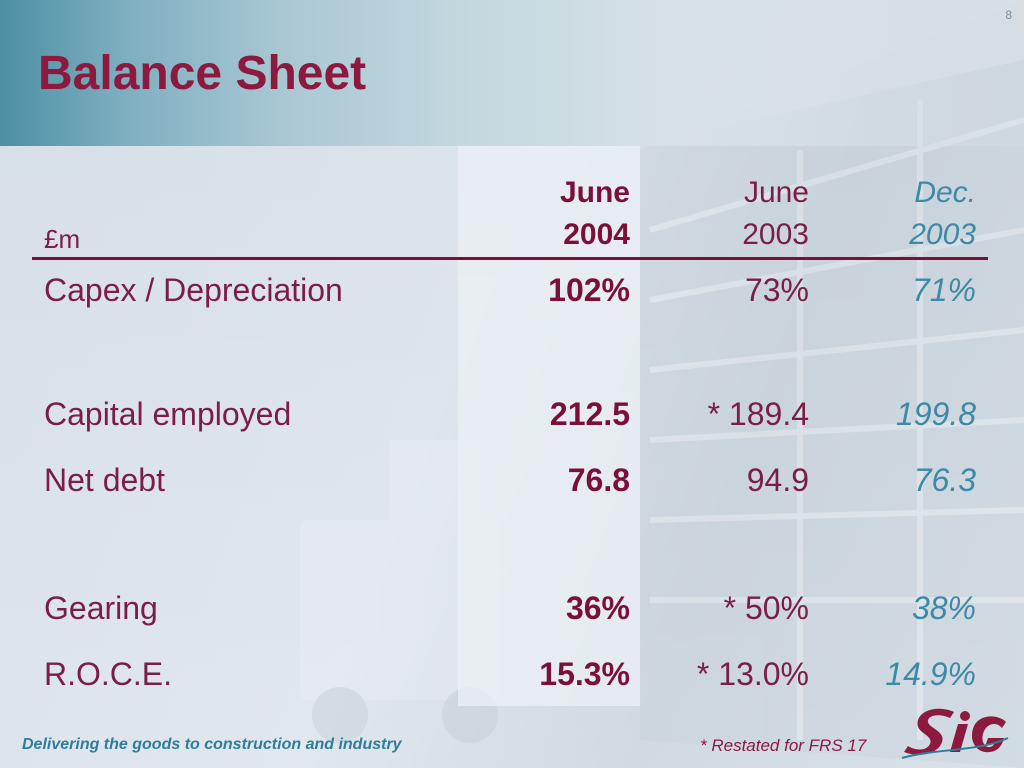 This screenshot has width=1024, height=768. What do you see at coordinates (943, 608) in the screenshot?
I see `value-dec-2003: 38%` at bounding box center [943, 608].